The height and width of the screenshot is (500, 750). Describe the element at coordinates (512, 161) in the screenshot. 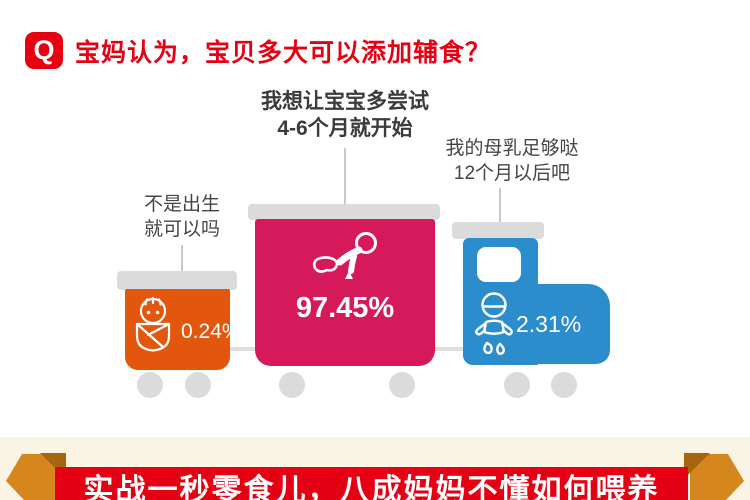

I see `label-option-12-months: 我的母乳足够哒 12个月以后吧` at that location.